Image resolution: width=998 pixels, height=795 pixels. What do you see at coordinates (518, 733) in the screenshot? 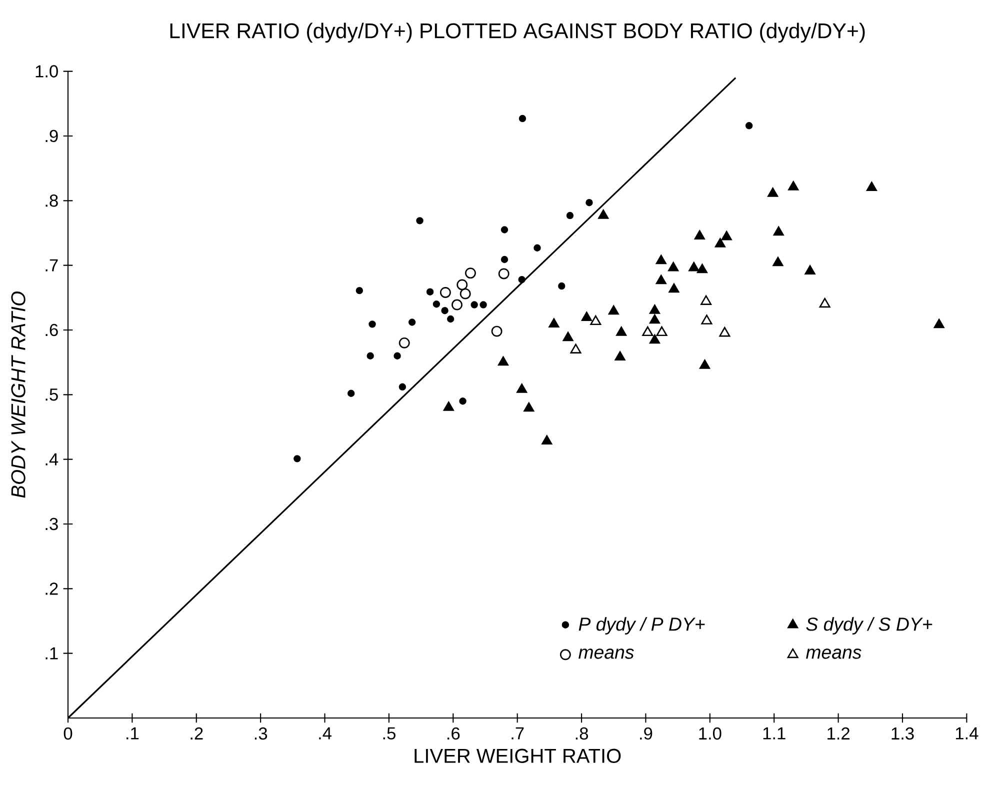
I see `x-tick-label: .7` at bounding box center [518, 733].